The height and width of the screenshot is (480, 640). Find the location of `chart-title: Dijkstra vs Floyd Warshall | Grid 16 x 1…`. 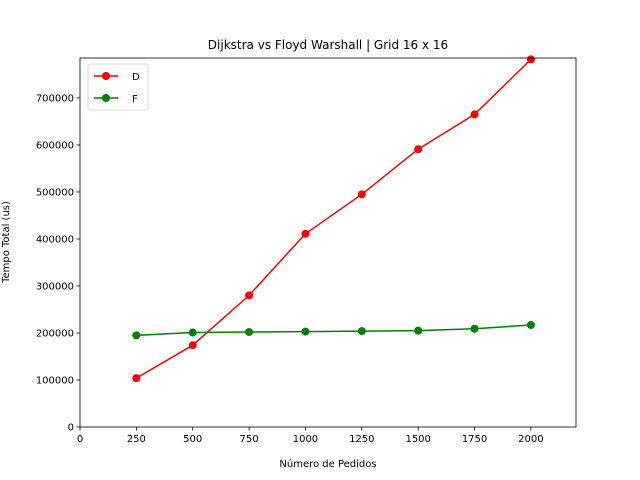

chart-title: Dijkstra vs Floyd Warshall | Grid 16 x 1… is located at coordinates (328, 45).